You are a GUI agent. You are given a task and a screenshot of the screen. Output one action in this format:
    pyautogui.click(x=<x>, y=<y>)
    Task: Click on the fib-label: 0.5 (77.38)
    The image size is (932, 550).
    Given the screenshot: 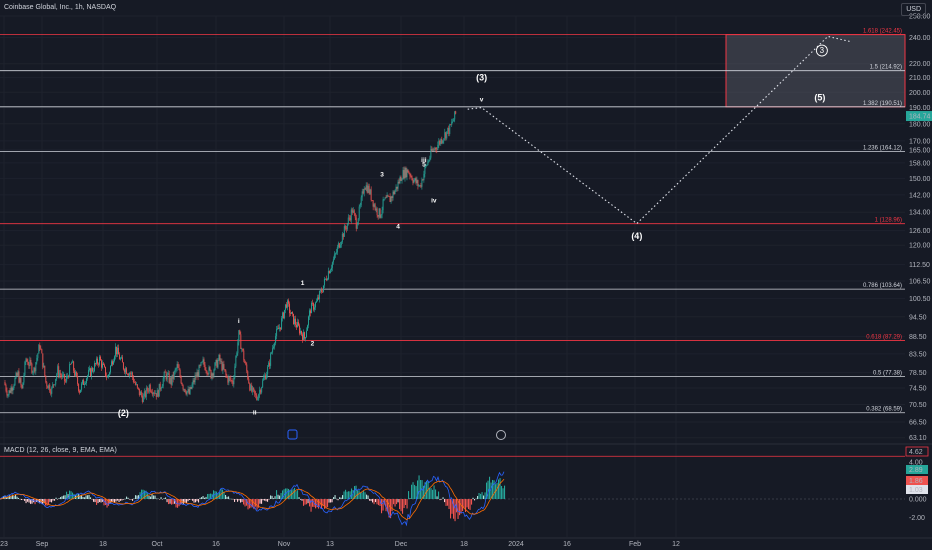 What is the action you would take?
    pyautogui.click(x=887, y=374)
    